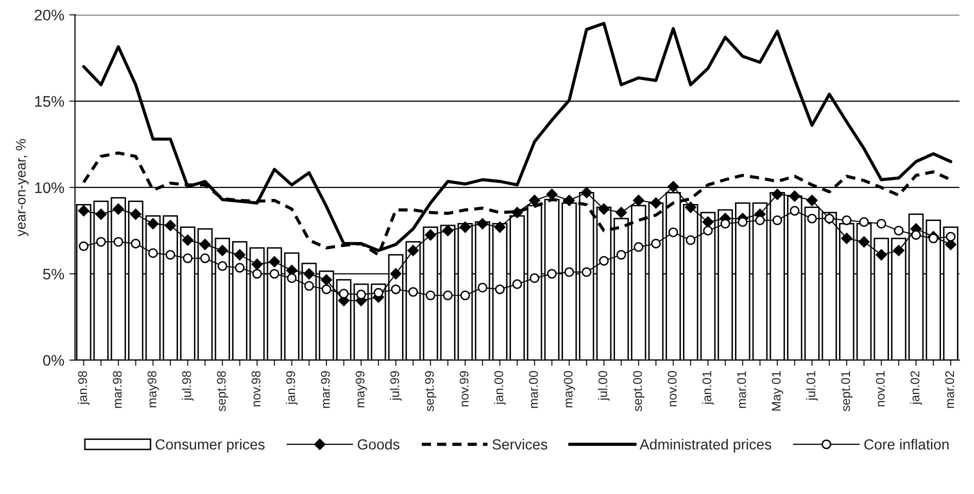 This screenshot has height=494, width=974. What do you see at coordinates (430, 391) in the screenshot?
I see `x-tick-label: sept.99` at bounding box center [430, 391].